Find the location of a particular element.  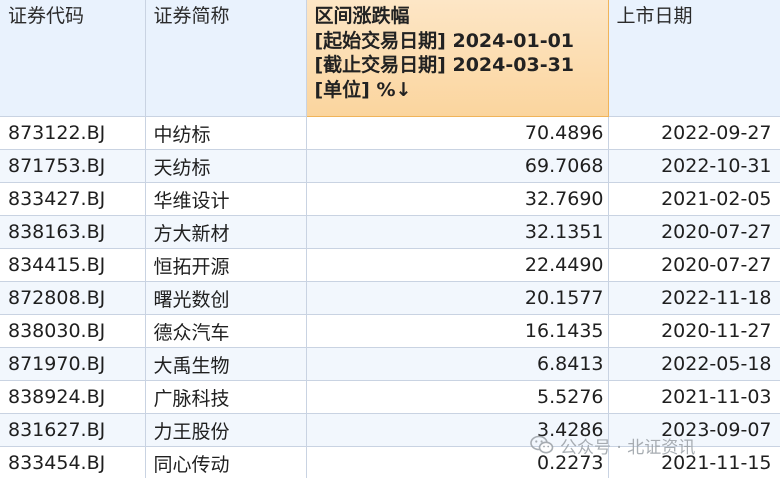

cell-code: 838163.BJ is located at coordinates (73, 232).